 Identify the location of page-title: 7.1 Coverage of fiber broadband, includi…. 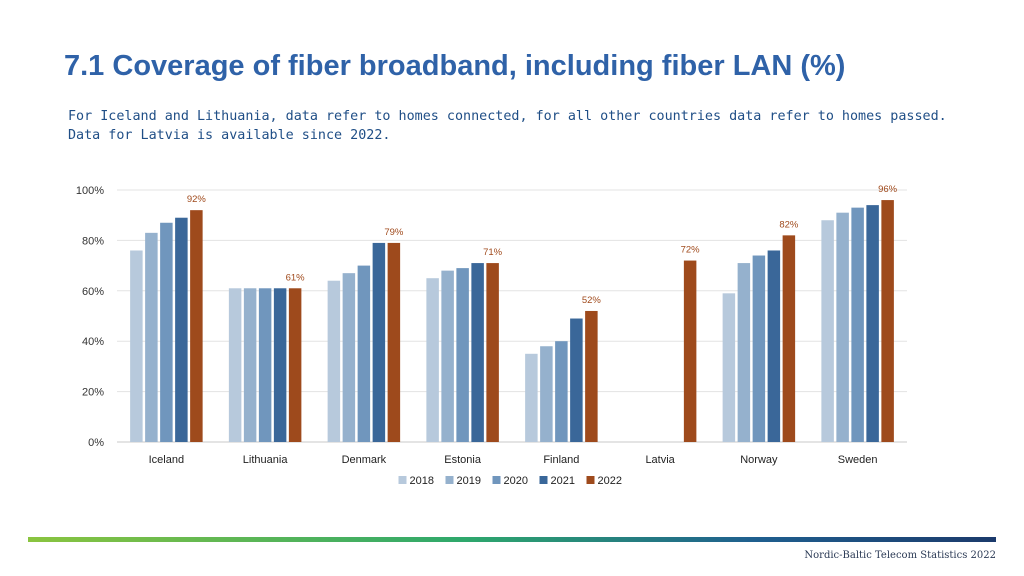
(455, 66).